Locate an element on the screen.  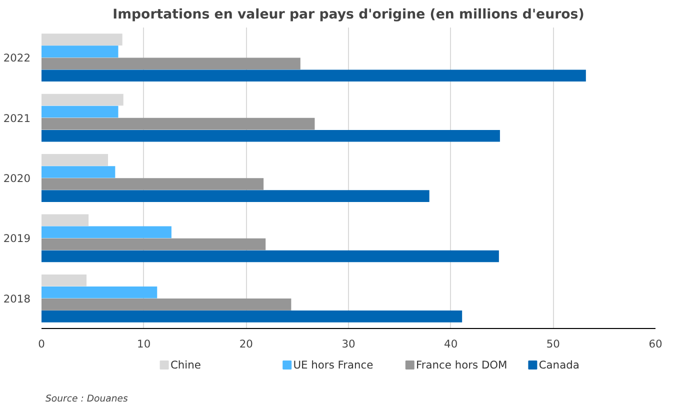
x-tick-label: 20 is located at coordinates (246, 344).